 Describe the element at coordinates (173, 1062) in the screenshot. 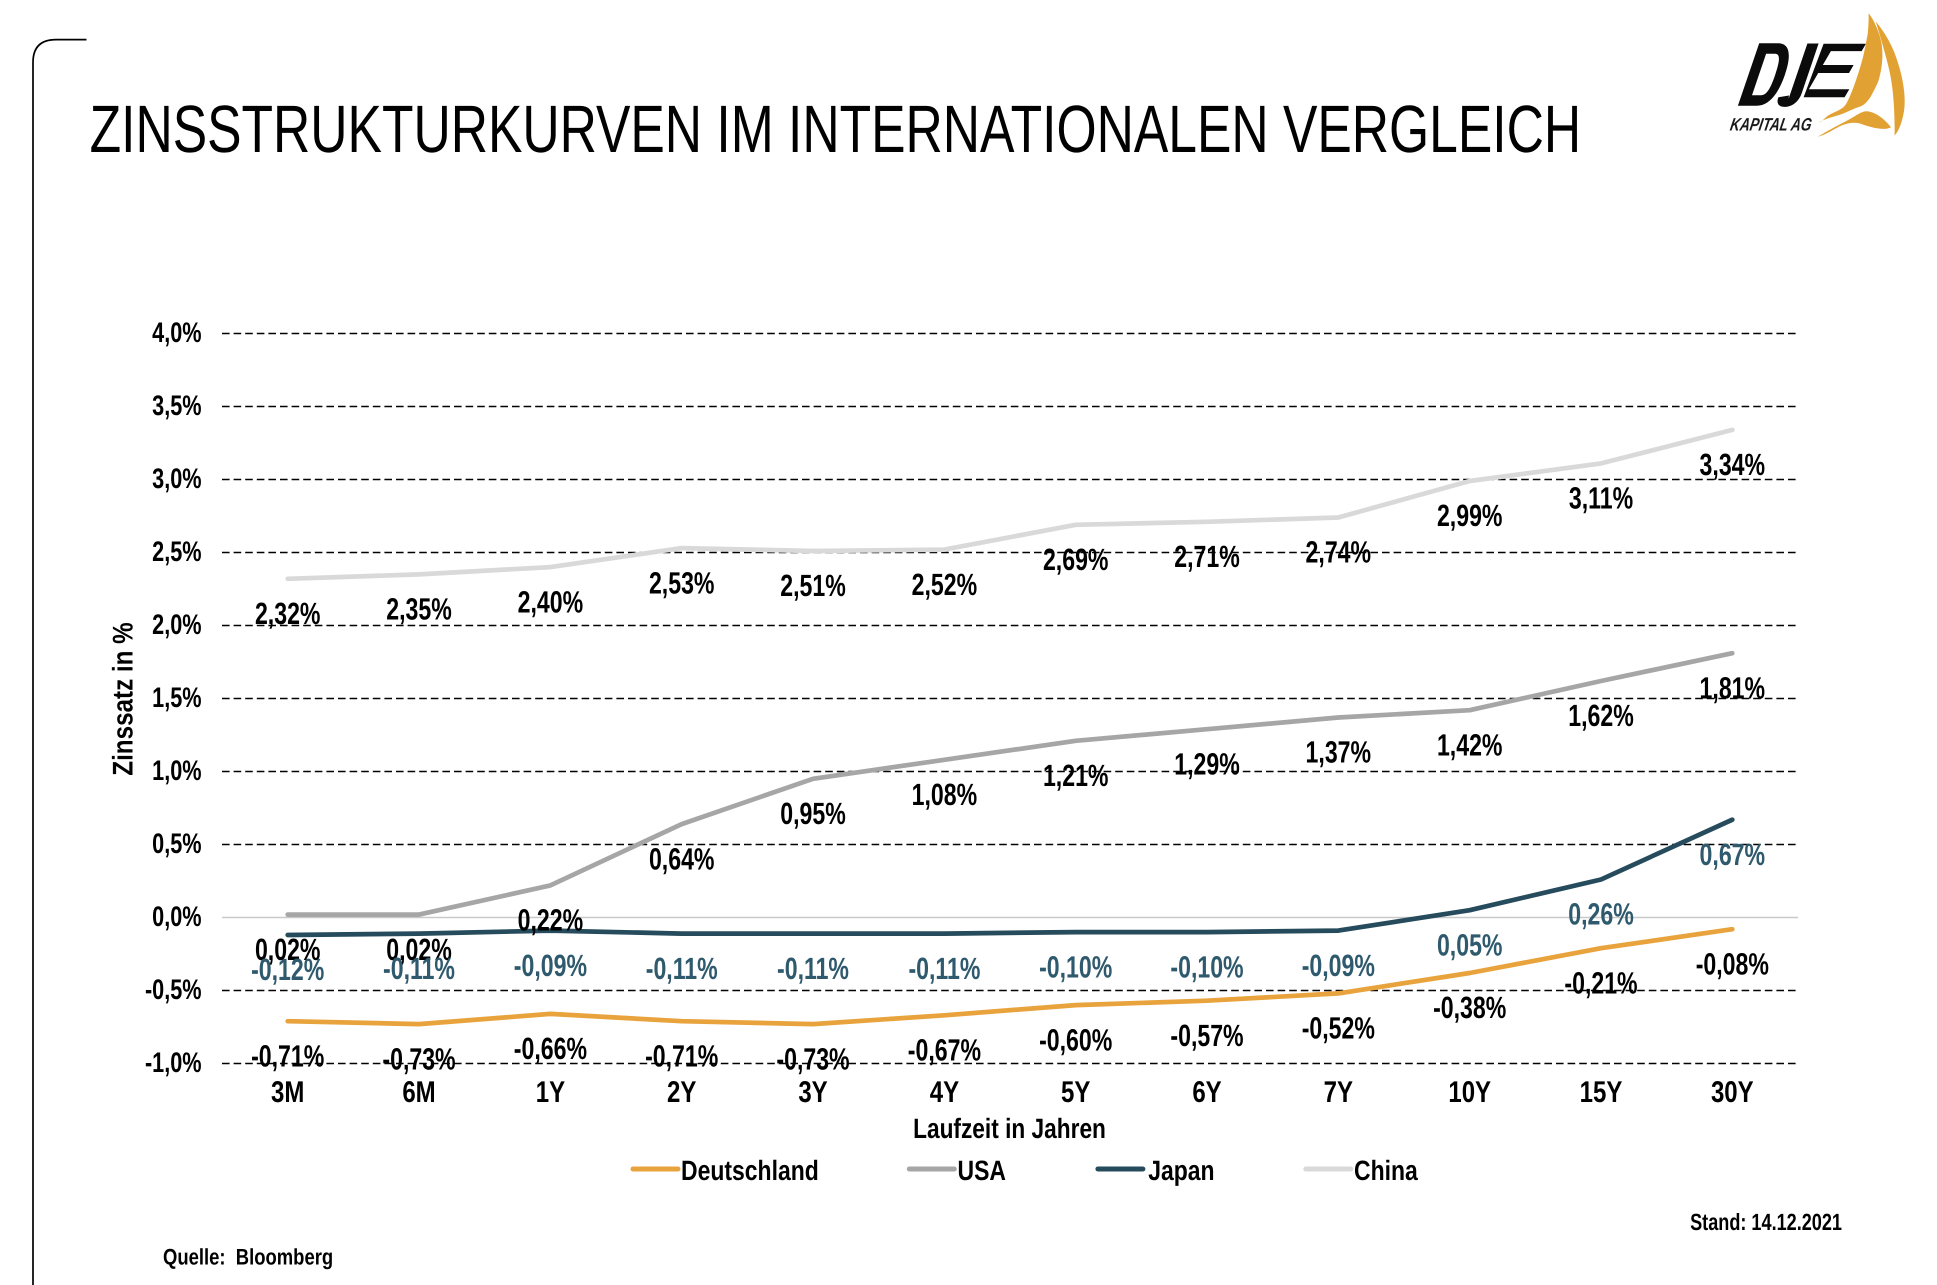

I see `svg-text: -1,0%` at that location.